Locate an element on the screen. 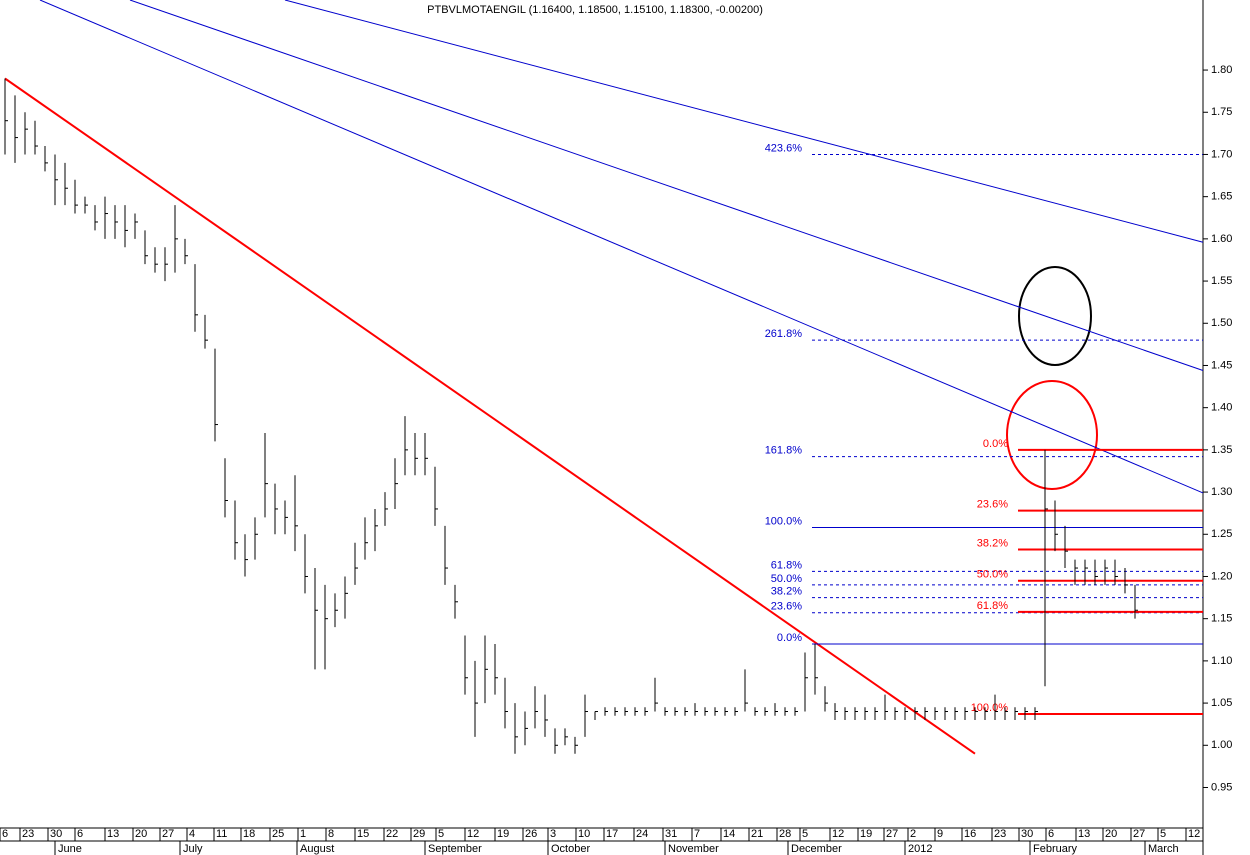 The height and width of the screenshot is (855, 1250). month-label: 2012 is located at coordinates (920, 849).